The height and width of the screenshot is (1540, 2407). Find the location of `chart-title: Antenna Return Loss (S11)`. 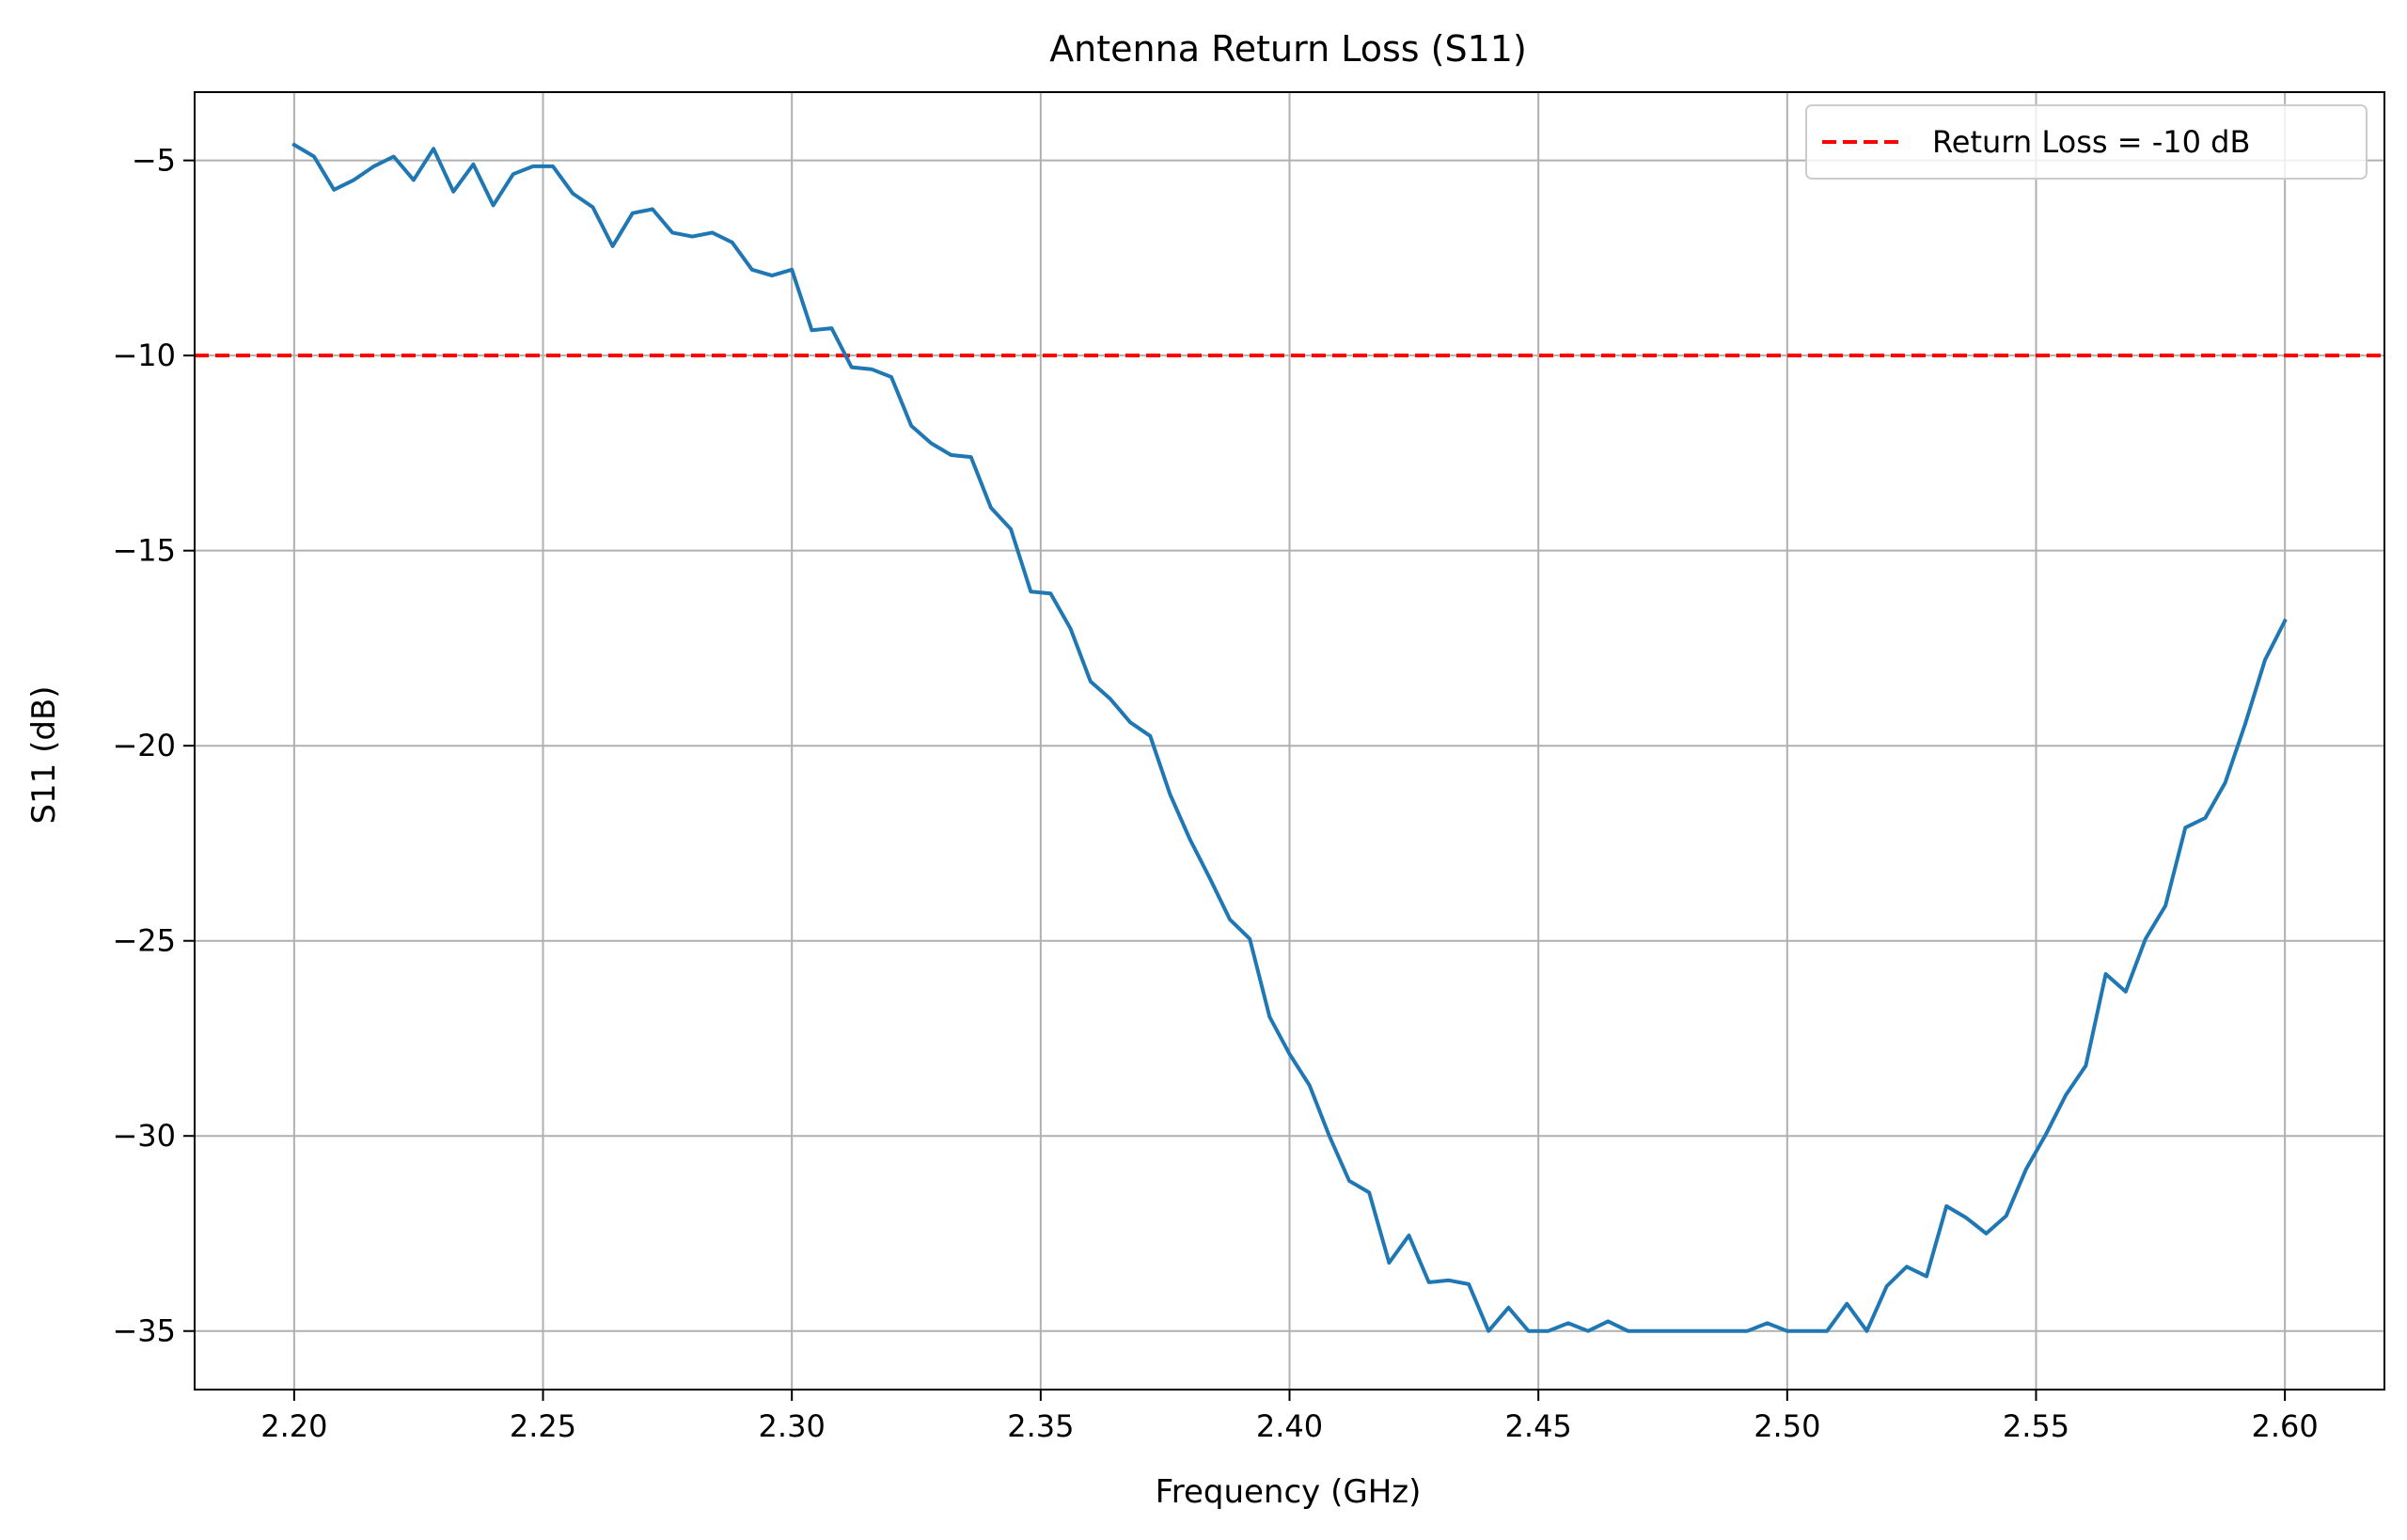

chart-title: Antenna Return Loss (S11) is located at coordinates (1288, 49).